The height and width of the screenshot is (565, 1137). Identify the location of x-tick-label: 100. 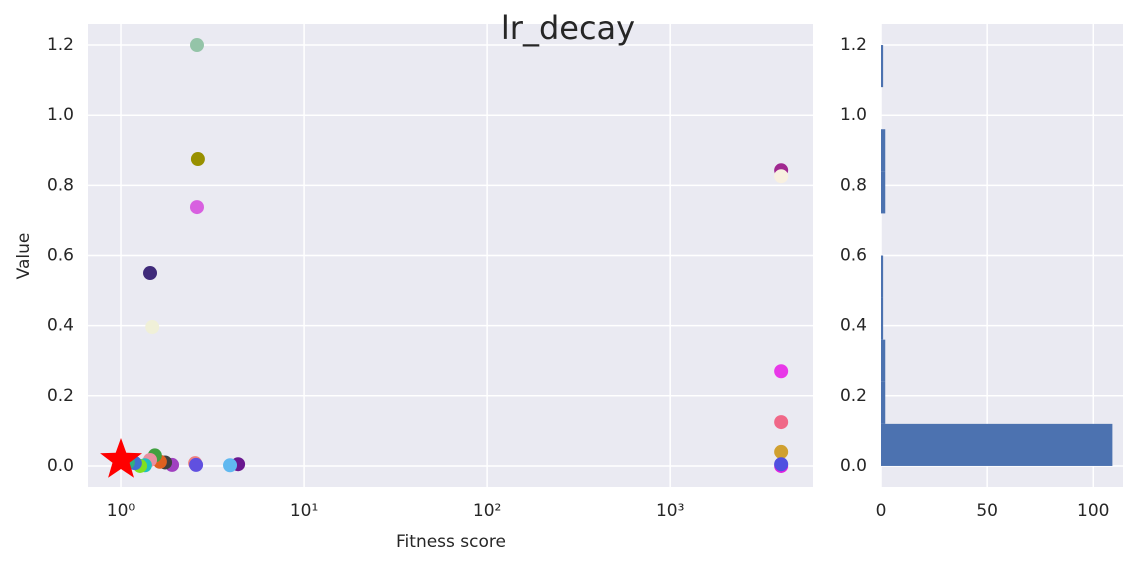
(1093, 511).